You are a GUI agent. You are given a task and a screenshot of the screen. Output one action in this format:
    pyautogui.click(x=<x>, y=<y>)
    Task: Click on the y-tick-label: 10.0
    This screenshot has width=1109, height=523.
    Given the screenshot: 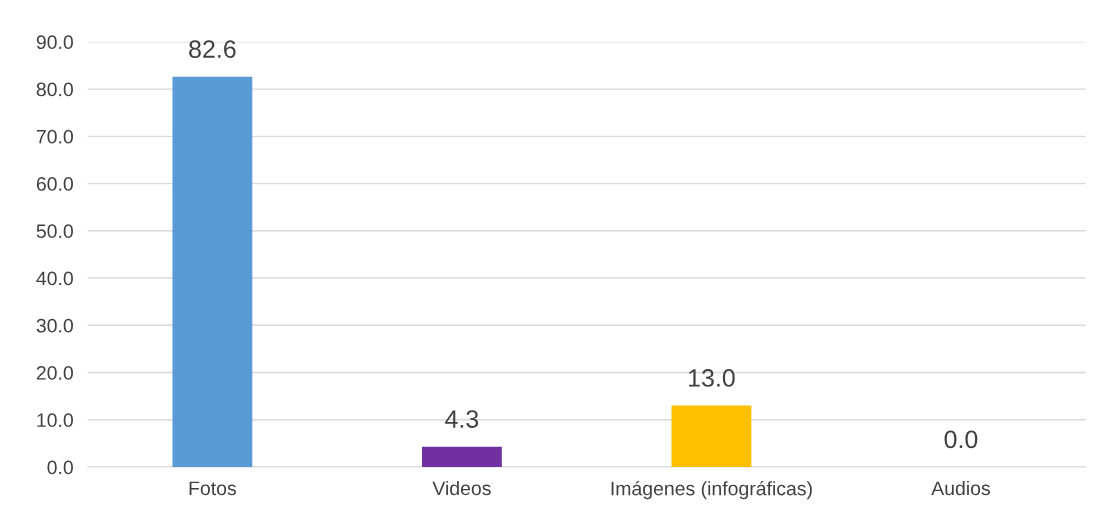 What is the action you would take?
    pyautogui.click(x=55, y=420)
    